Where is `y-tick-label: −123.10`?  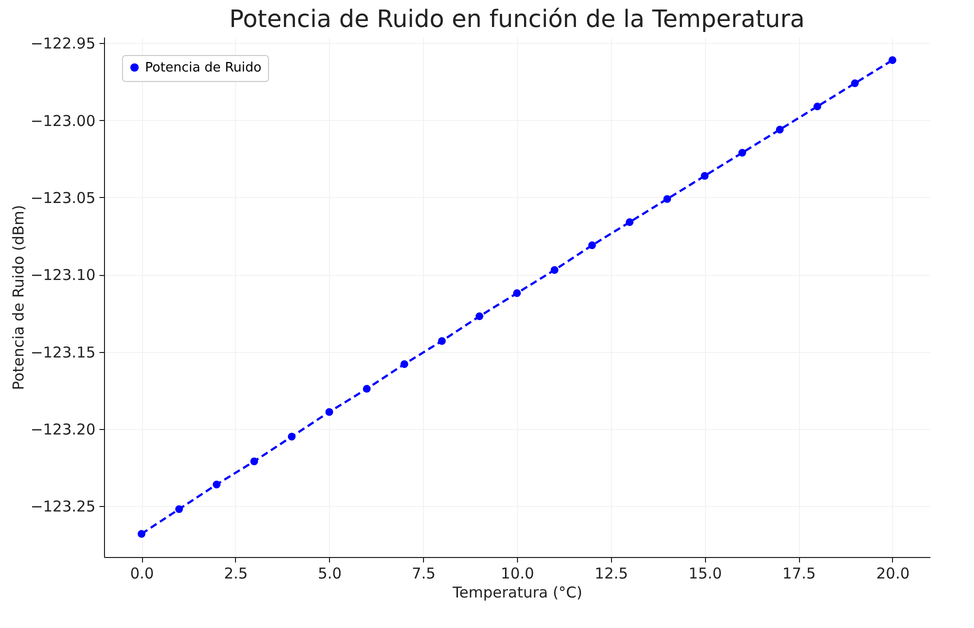
y-tick-label: −123.10 is located at coordinates (63, 275).